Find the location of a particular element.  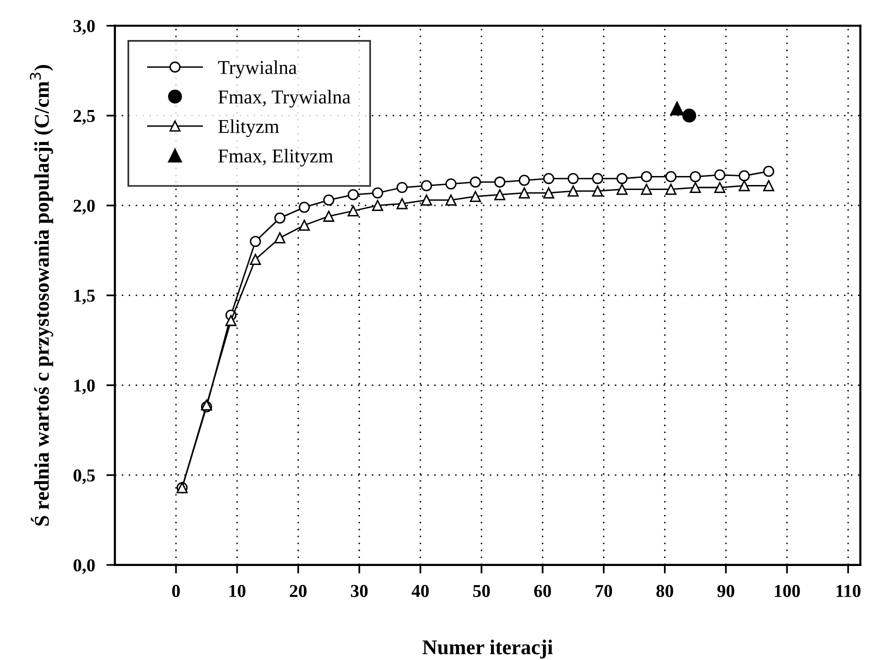

legend-label: Fmax, Elityzm is located at coordinates (276, 157).